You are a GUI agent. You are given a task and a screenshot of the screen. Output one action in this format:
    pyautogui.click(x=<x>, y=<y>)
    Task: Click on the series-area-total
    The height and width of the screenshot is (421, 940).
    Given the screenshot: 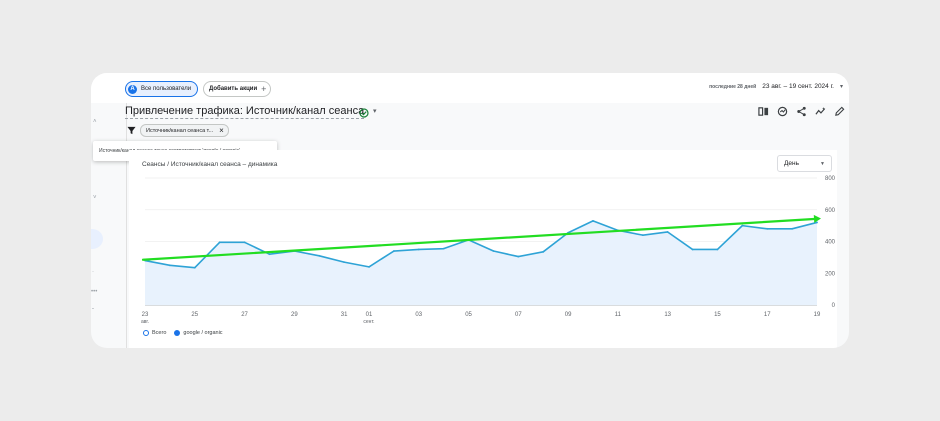 What is the action you would take?
    pyautogui.click(x=481, y=262)
    